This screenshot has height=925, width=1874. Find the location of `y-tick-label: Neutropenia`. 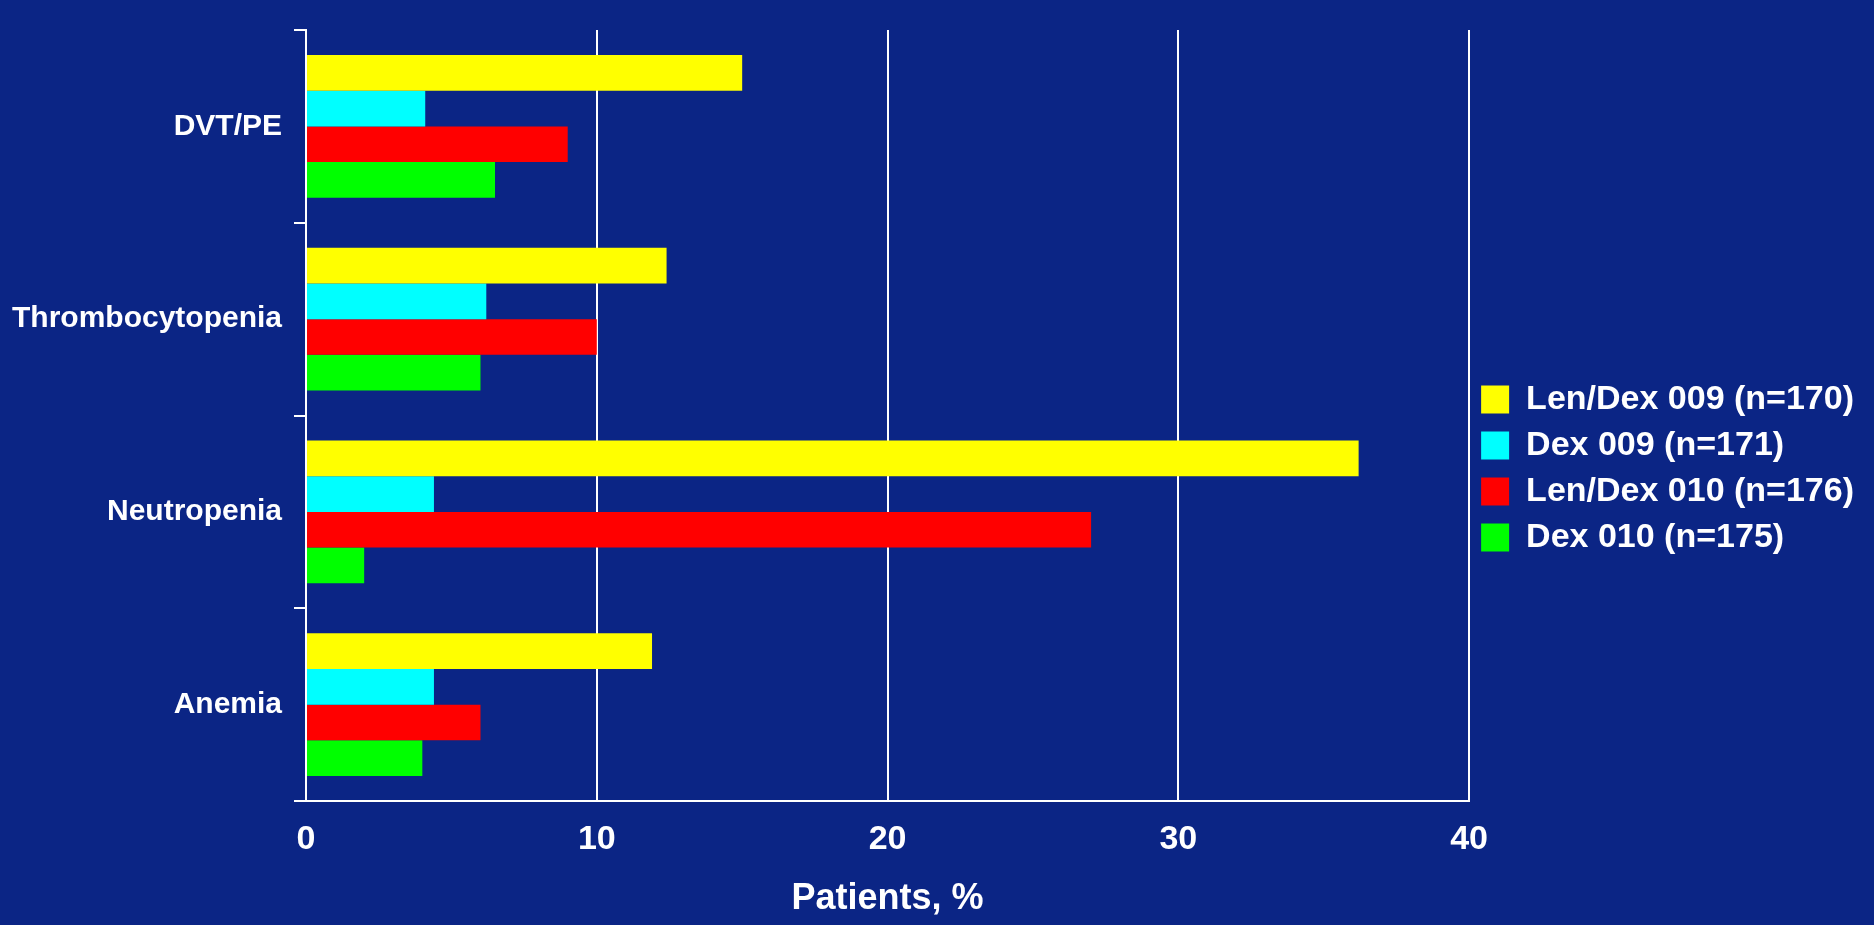

y-tick-label: Neutropenia is located at coordinates (194, 510).